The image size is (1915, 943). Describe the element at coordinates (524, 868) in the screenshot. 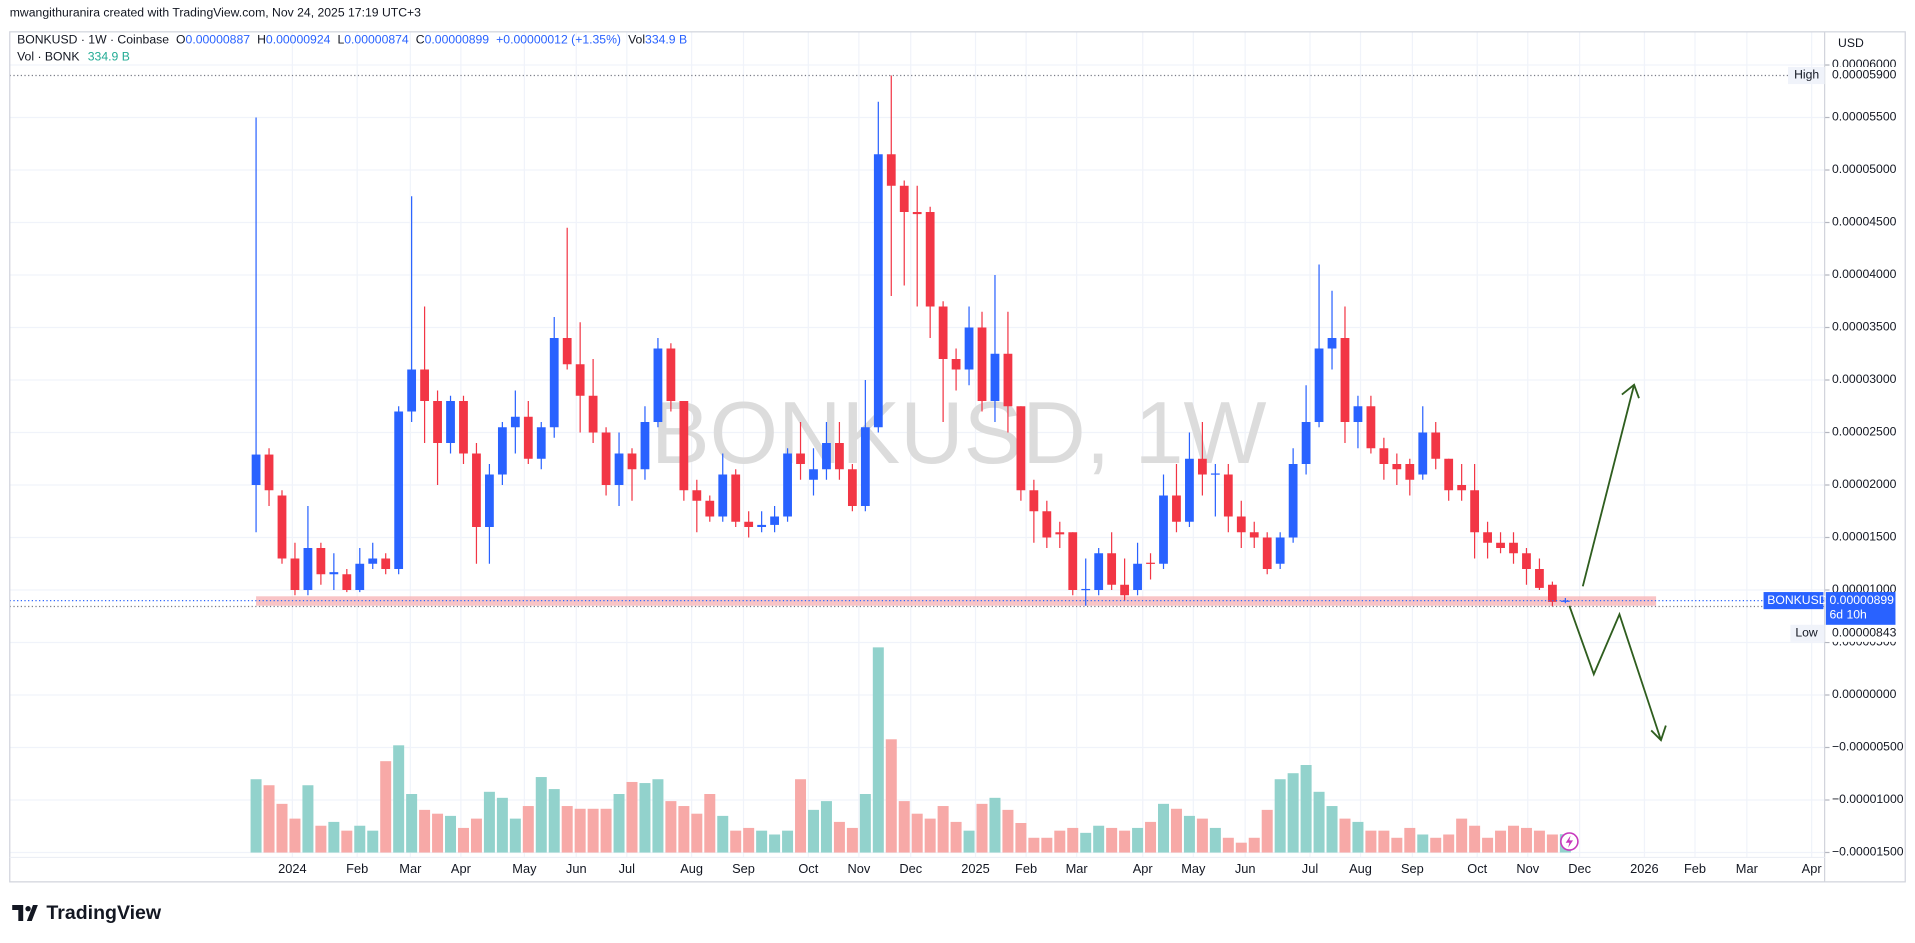

I see `x-tick-label: May` at that location.